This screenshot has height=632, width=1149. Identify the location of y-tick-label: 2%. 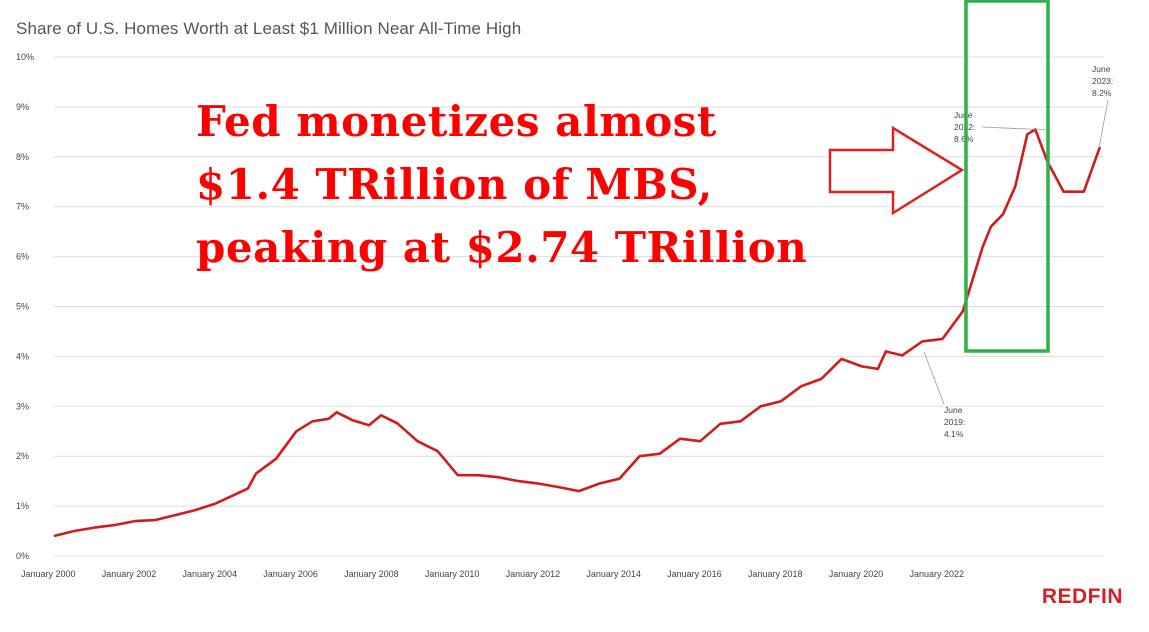
(22, 456).